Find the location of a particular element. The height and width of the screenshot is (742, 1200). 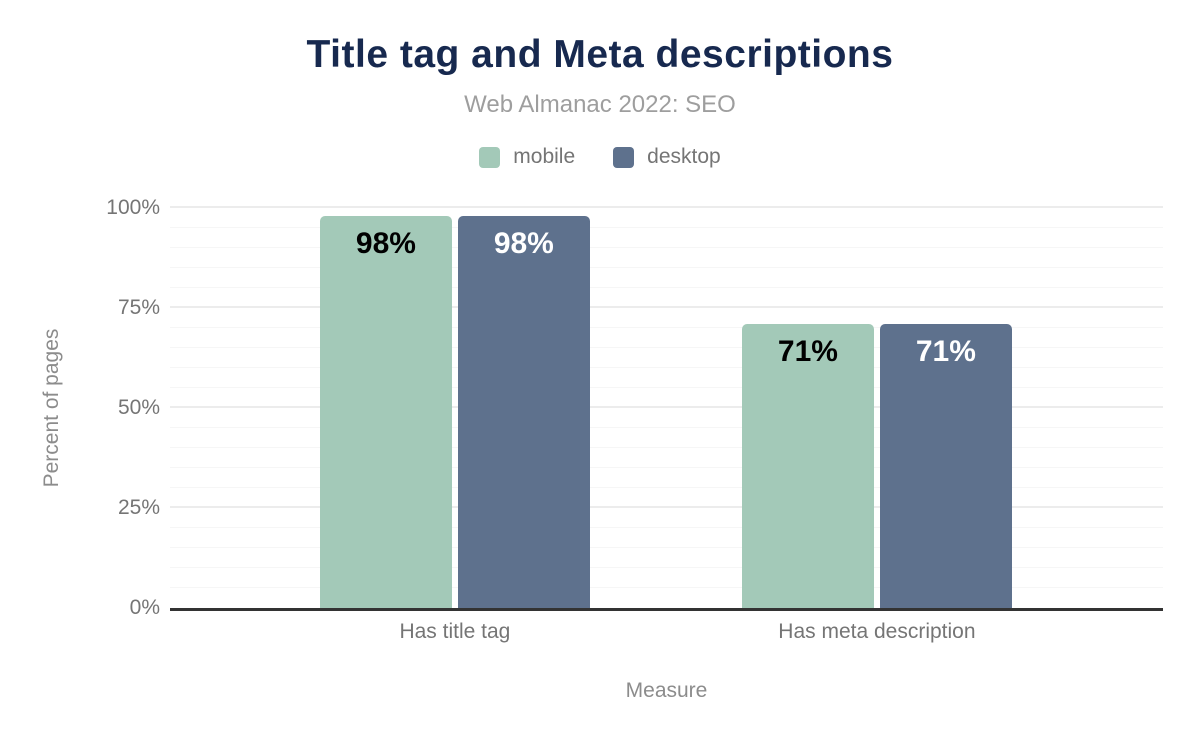

x-tick-label: Has meta description is located at coordinates (877, 631).